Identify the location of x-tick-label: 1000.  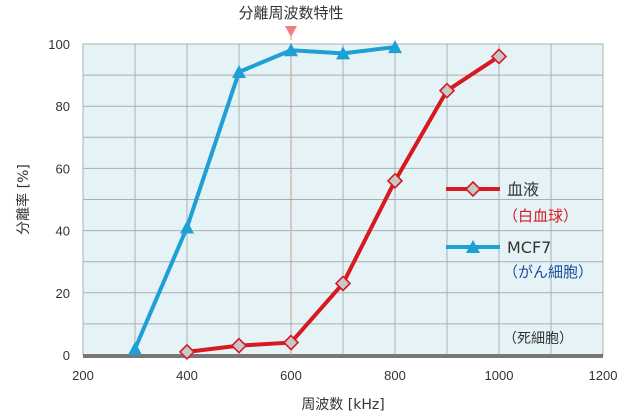
(499, 375).